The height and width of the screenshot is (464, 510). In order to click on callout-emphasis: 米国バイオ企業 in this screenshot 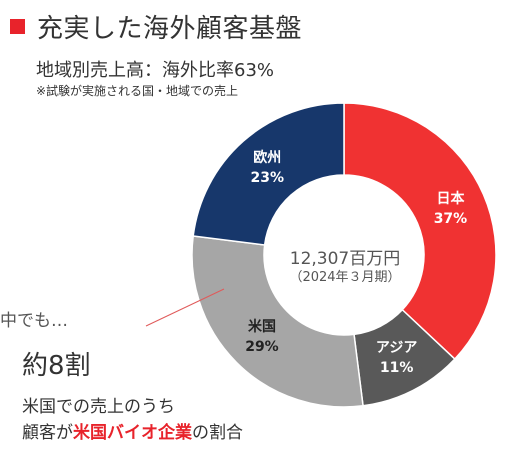, I will do `click(132, 433)`.